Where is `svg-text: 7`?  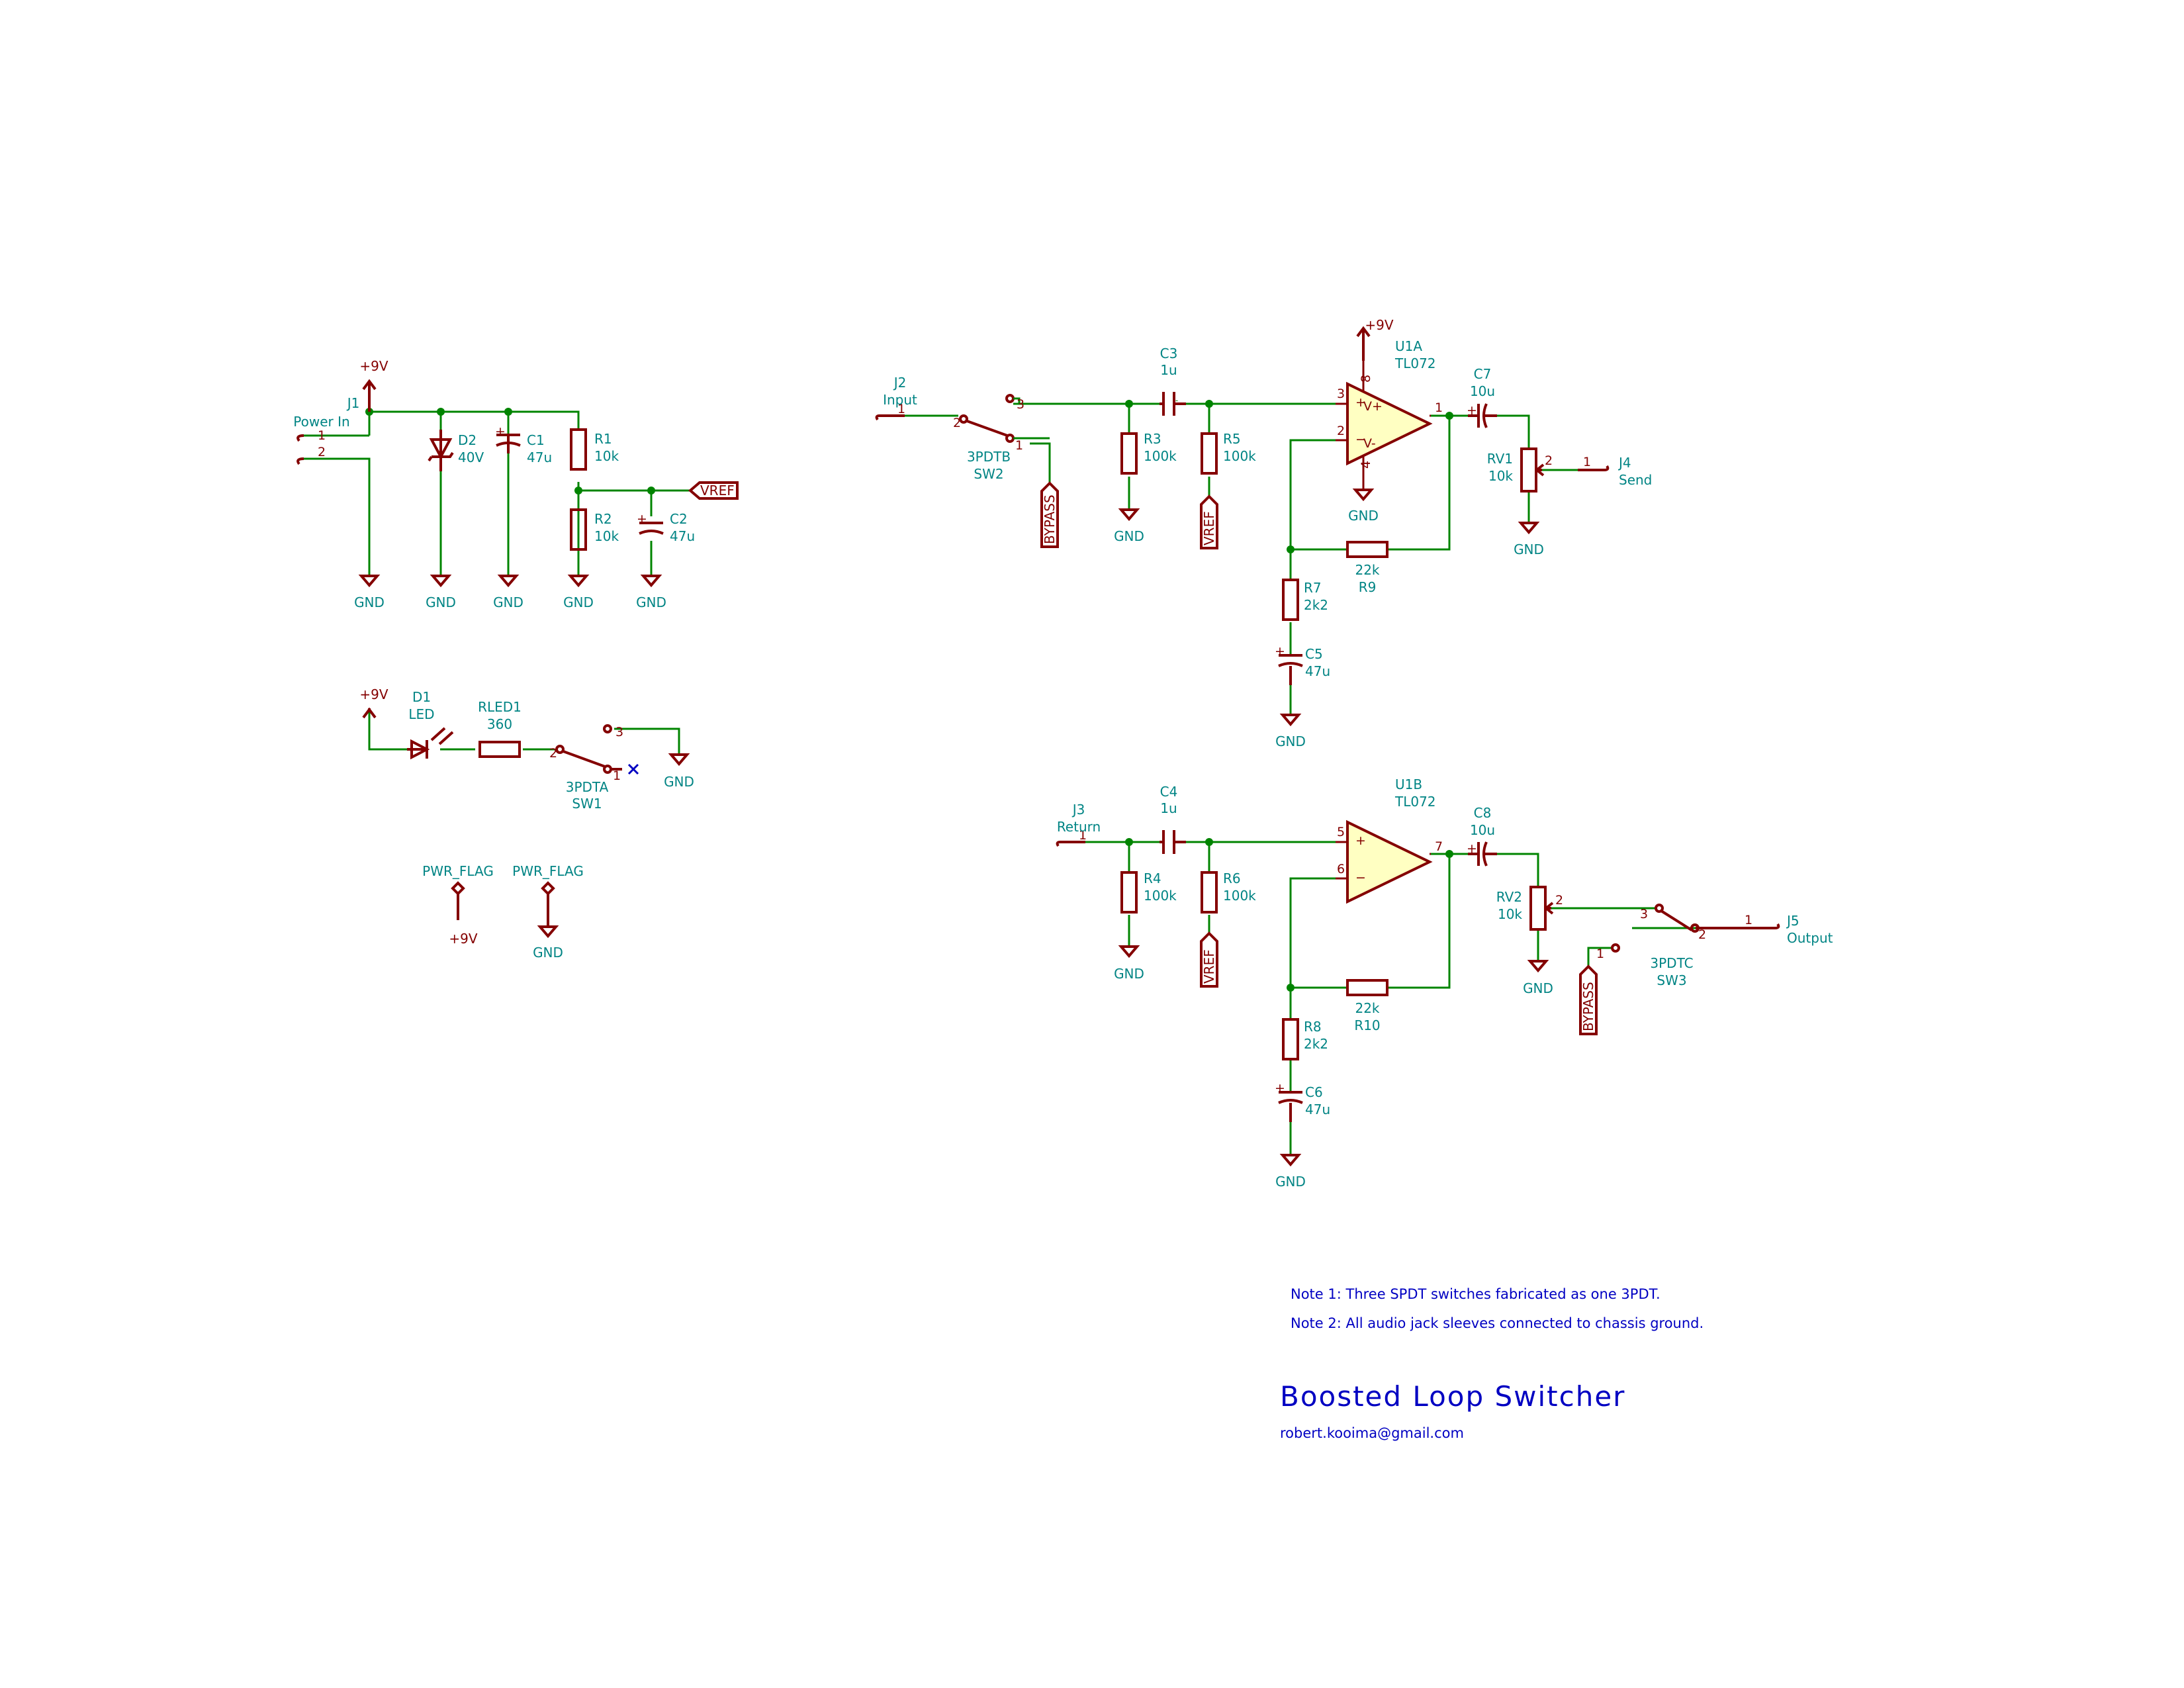
svg-text: 7 is located at coordinates (1439, 846).